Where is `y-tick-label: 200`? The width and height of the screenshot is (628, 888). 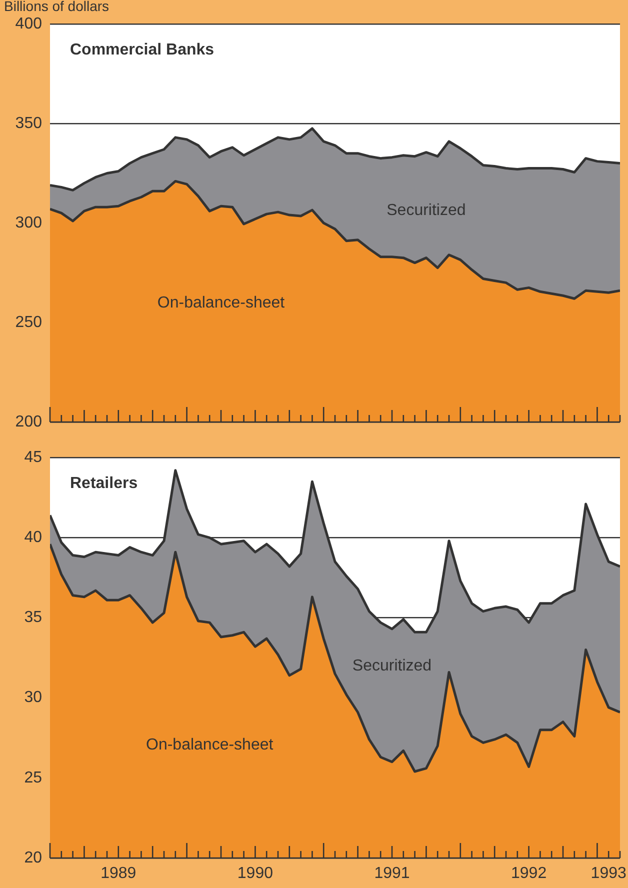 y-tick-label: 200 is located at coordinates (28, 421).